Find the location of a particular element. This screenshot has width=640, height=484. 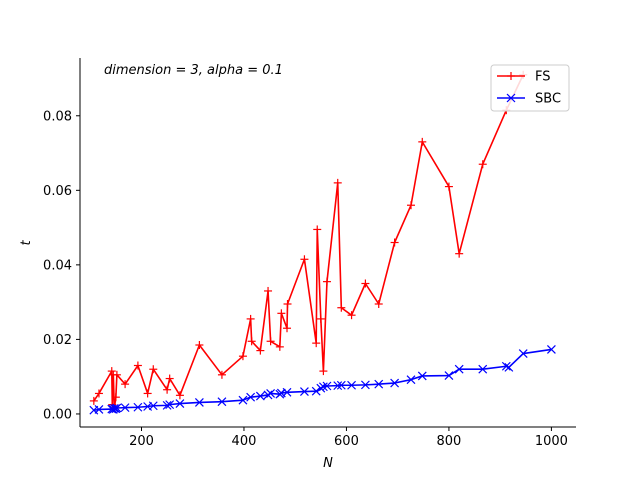

x-tick-label: 400 is located at coordinates (244, 441).